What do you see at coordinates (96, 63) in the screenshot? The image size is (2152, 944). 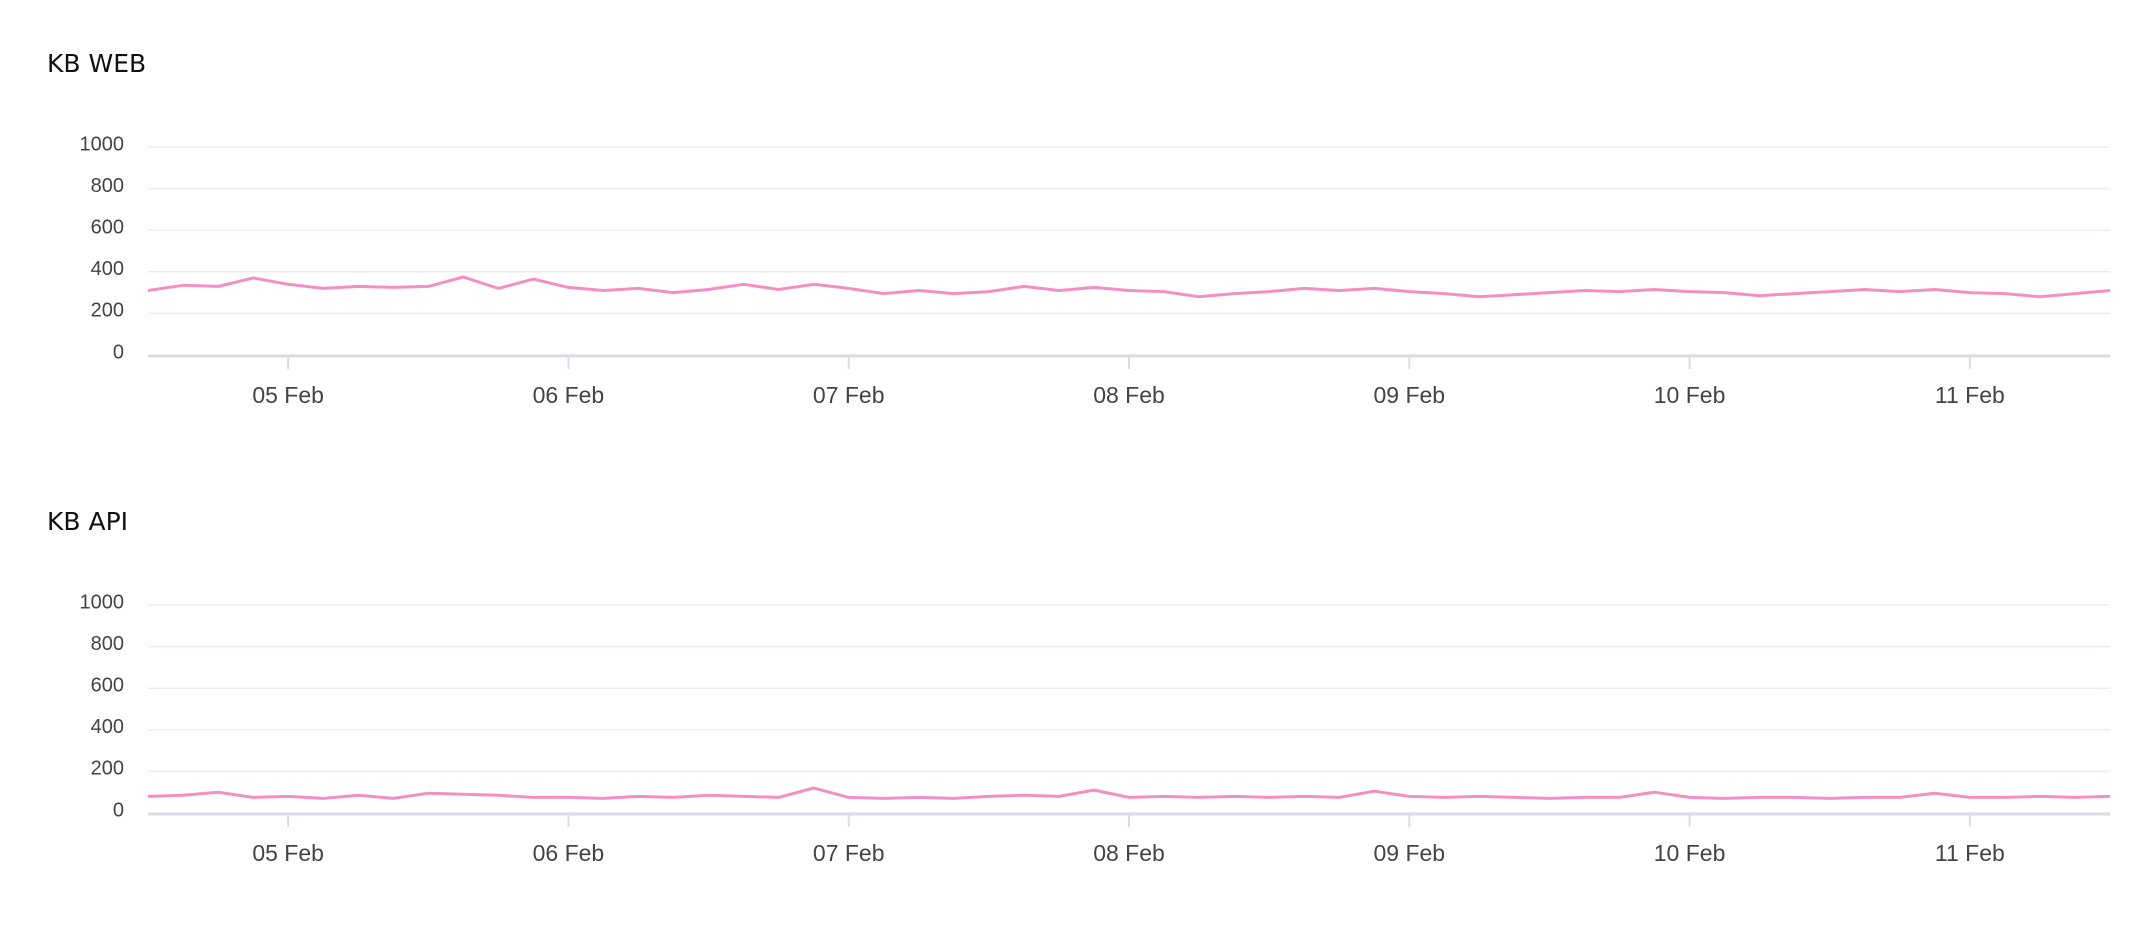 I see `chart-title: KB WEB` at bounding box center [96, 63].